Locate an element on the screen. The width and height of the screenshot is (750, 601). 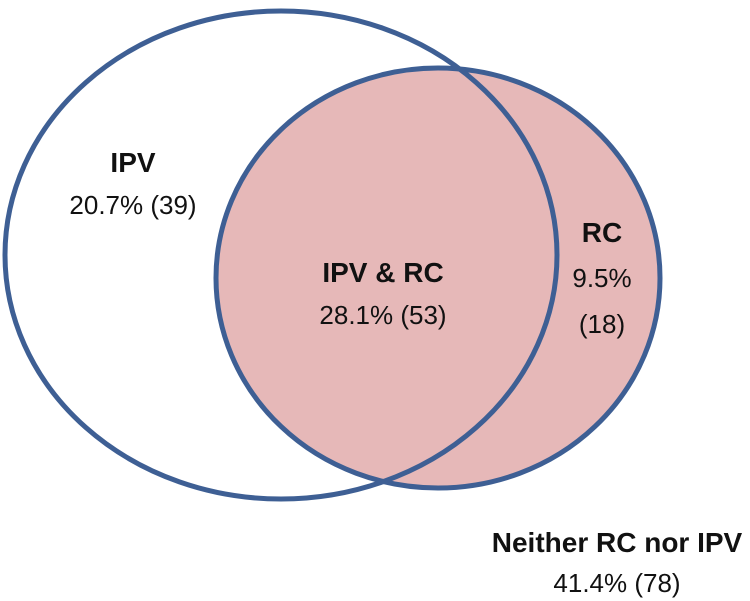
ipv-value: 20.7% (39) is located at coordinates (132, 205).